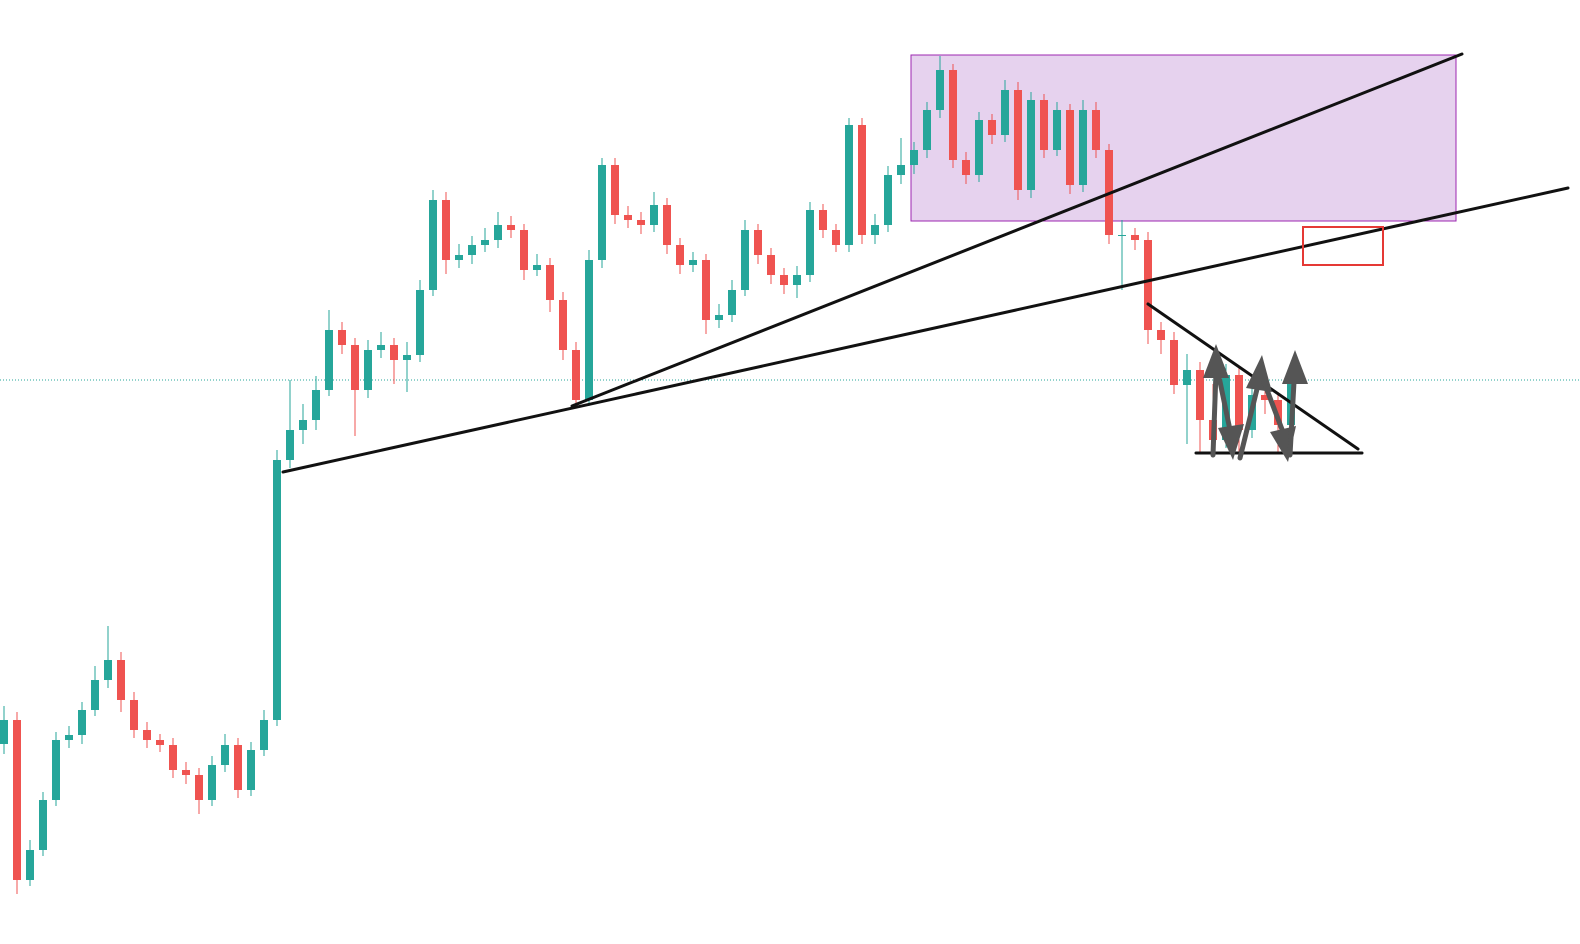 The image size is (1580, 944). What do you see at coordinates (1183, 138) in the screenshot?
I see `zone-box` at bounding box center [1183, 138].